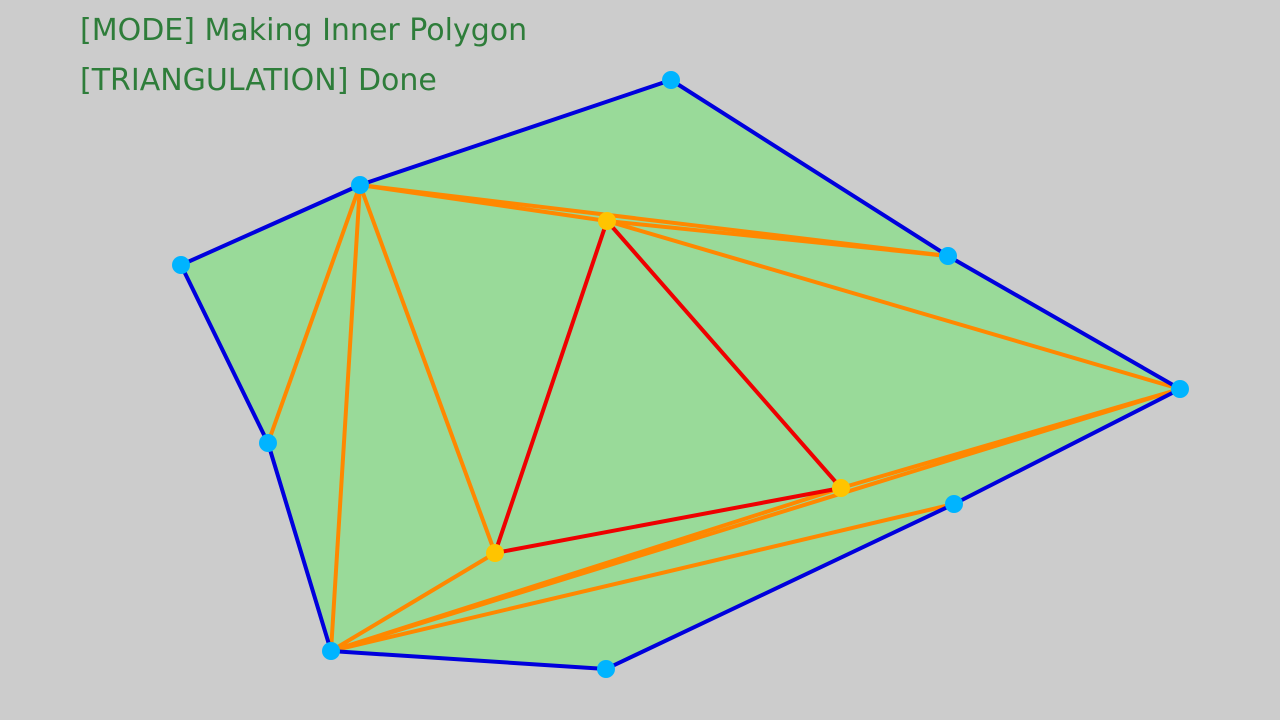  Describe the element at coordinates (258, 80) in the screenshot. I see `triangulation-status-text: [TRIANGULATION] Done` at that location.